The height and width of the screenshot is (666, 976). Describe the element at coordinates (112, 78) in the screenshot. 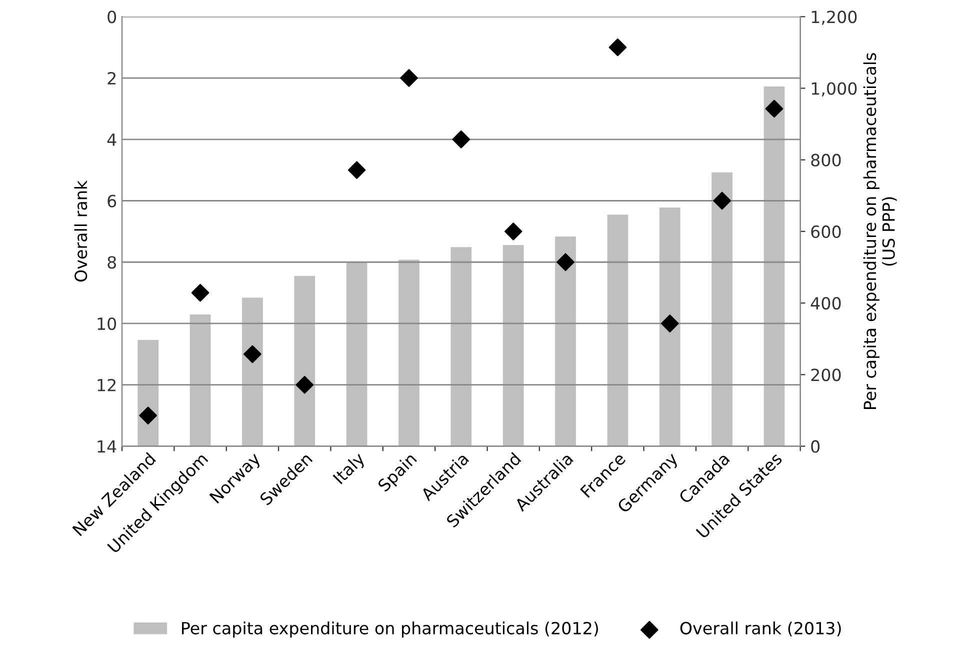

I see `y-tick-label: 2` at that location.